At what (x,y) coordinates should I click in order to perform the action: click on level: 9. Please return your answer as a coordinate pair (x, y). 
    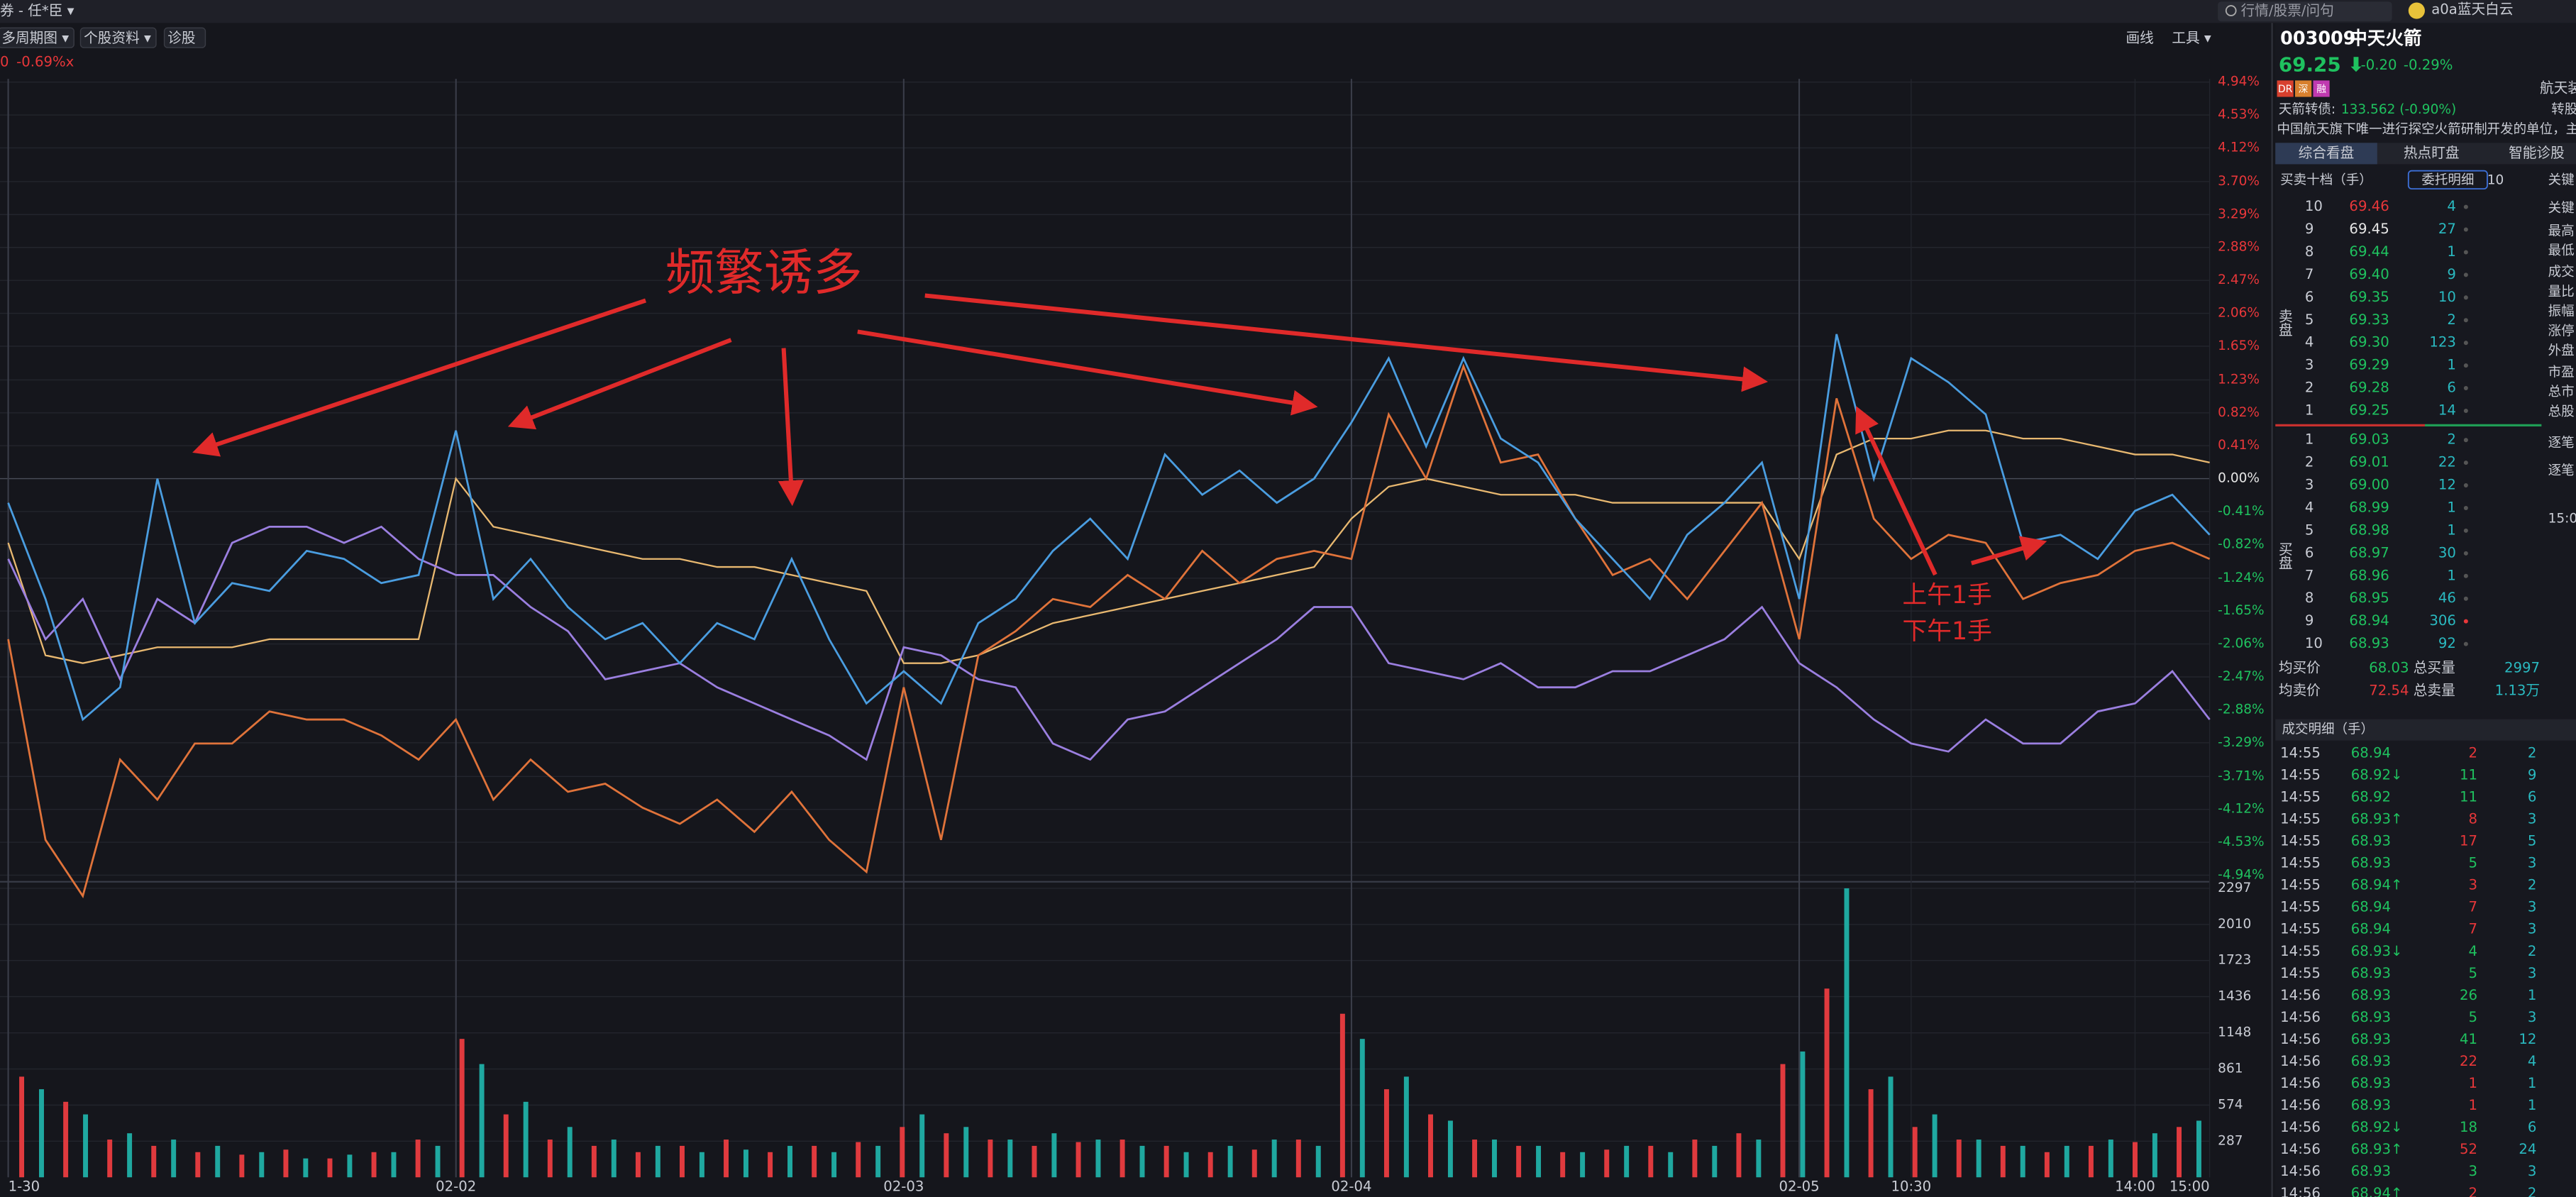
    Looking at the image, I should click on (2309, 229).